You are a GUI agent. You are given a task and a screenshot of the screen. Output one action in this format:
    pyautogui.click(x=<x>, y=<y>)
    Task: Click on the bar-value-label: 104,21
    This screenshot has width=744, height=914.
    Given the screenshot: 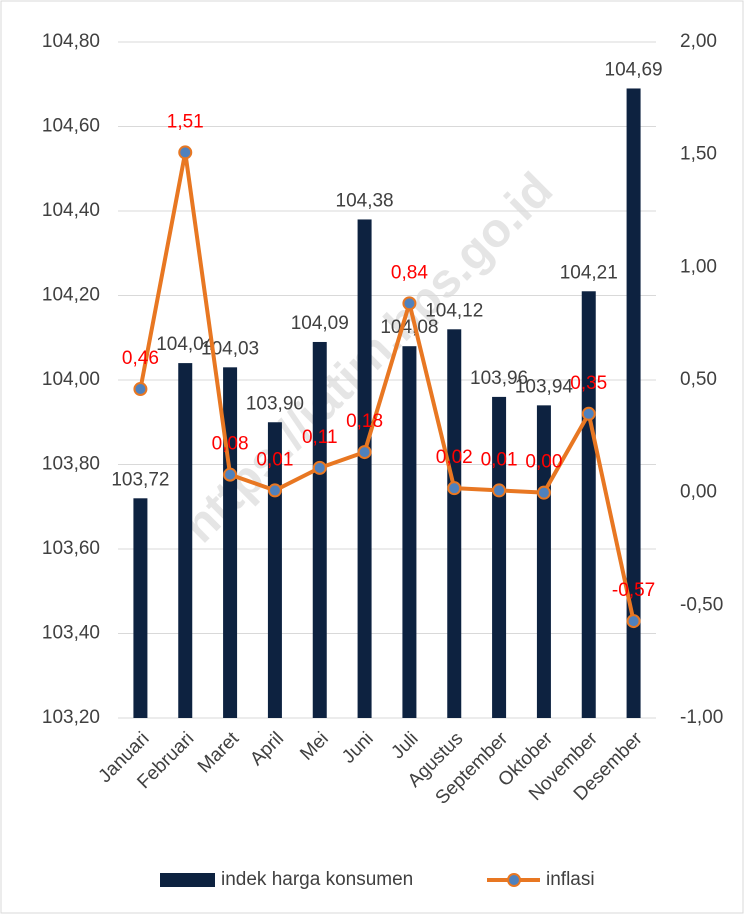 What is the action you would take?
    pyautogui.click(x=589, y=272)
    